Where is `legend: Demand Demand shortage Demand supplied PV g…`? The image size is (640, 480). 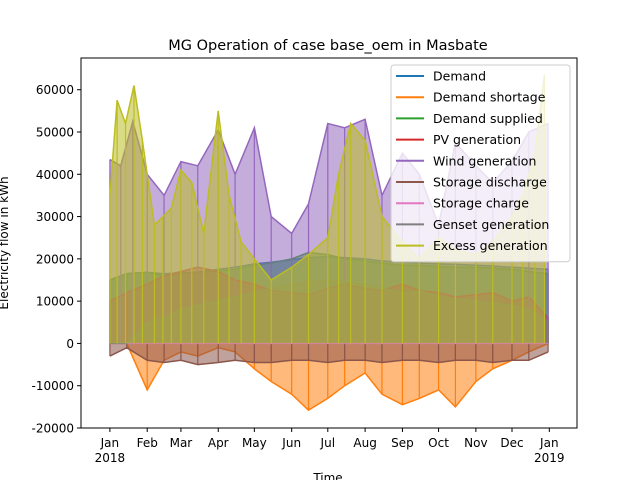 legend: Demand Demand shortage Demand supplied PV g… is located at coordinates (480, 163).